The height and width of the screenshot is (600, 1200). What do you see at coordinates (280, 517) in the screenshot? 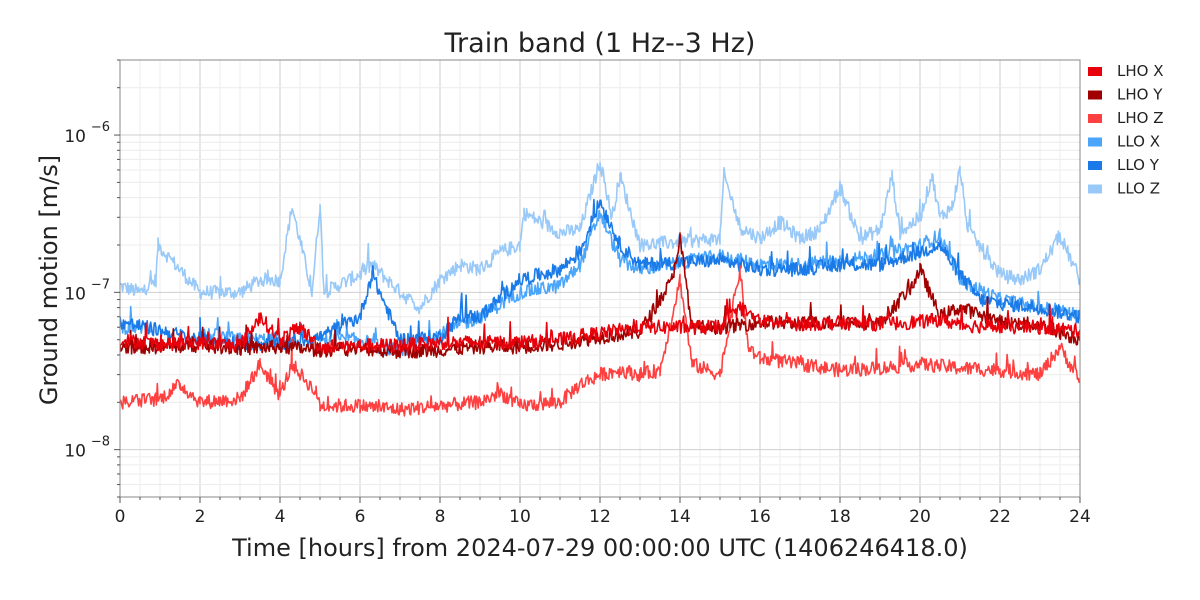
I see `x-tick-label: 4` at bounding box center [280, 517].